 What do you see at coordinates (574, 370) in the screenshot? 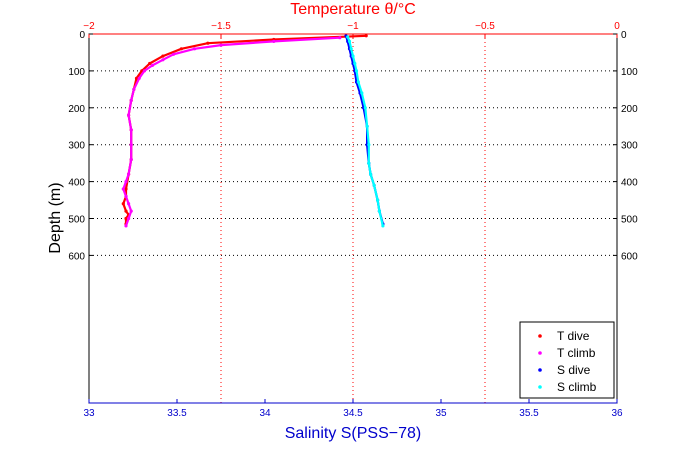
I see `legend-label-s-dive: S dive` at bounding box center [574, 370].